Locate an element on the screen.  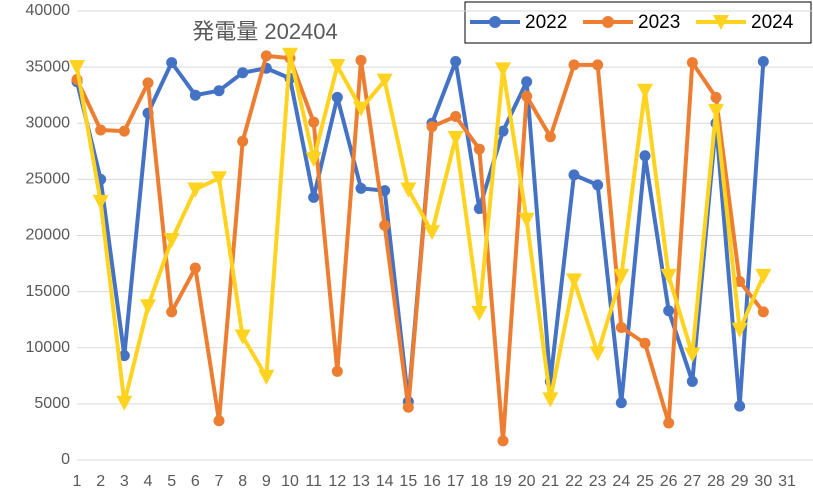
x-tick-label: 14 is located at coordinates (385, 481).